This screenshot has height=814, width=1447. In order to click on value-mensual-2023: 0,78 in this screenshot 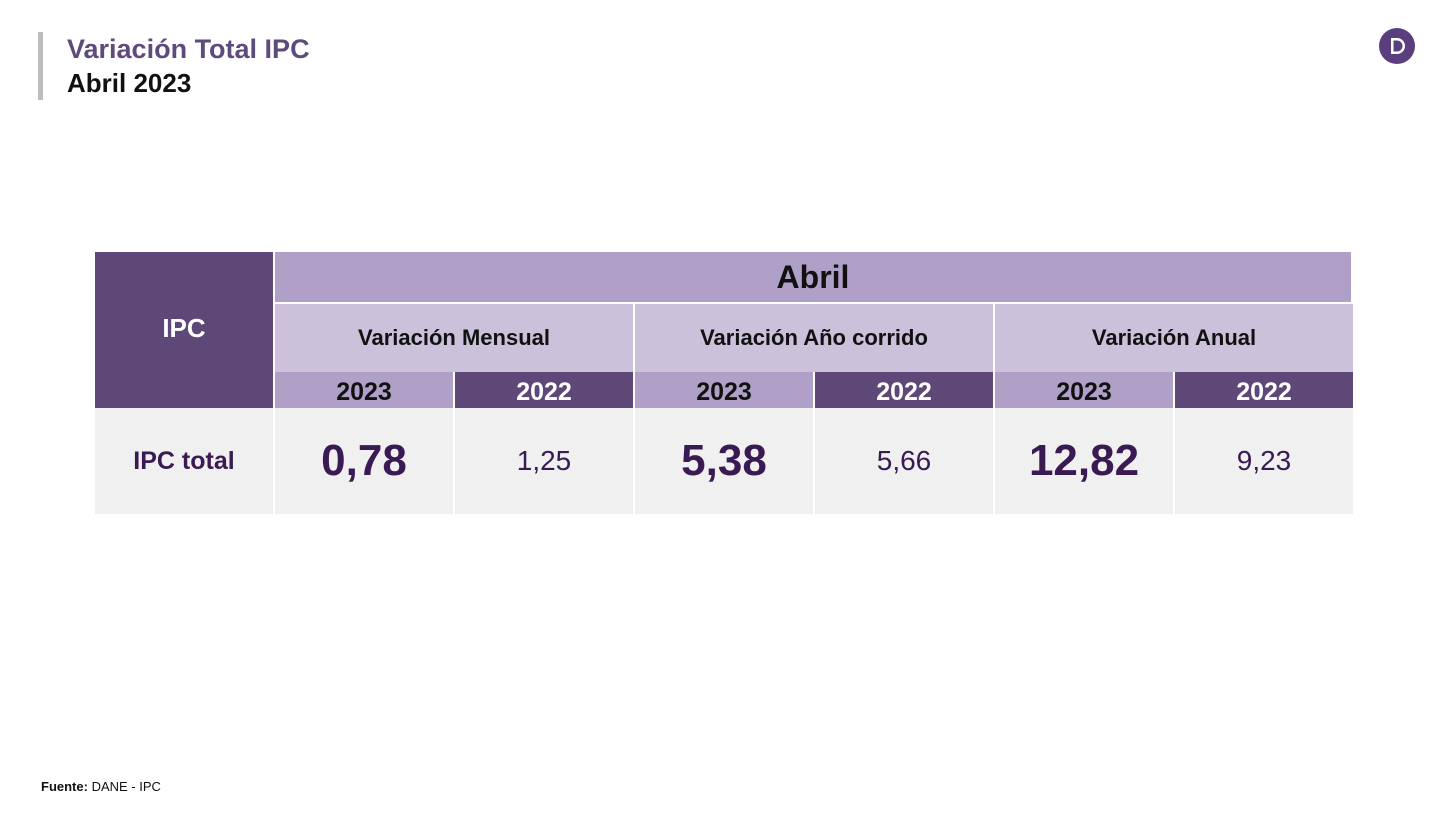, I will do `click(363, 461)`.